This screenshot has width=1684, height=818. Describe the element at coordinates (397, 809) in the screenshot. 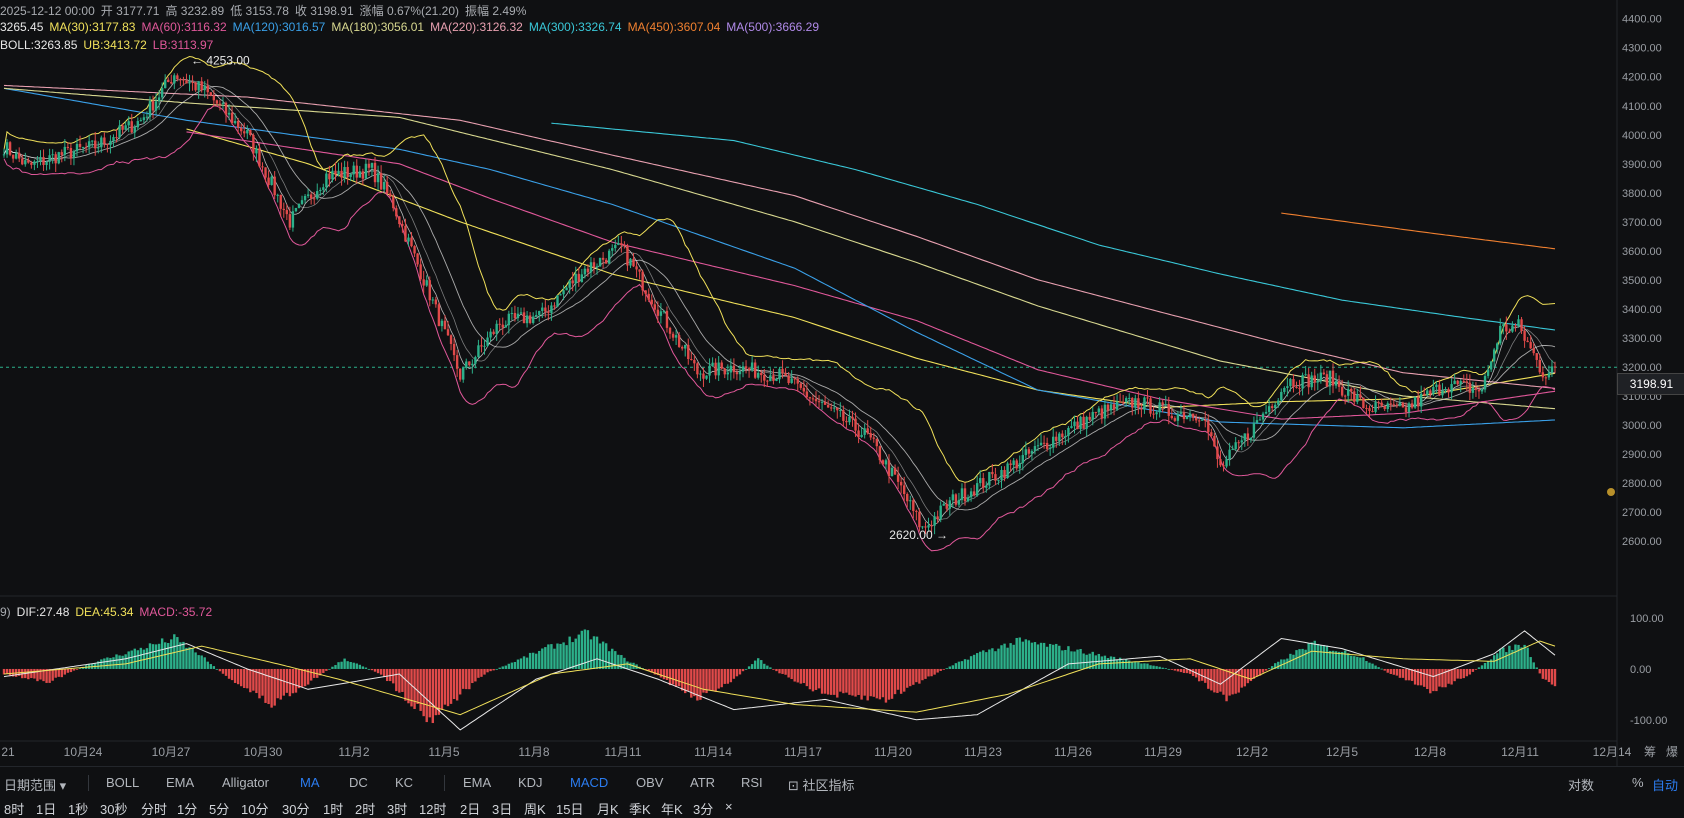

I see `interval-11: 3时` at that location.